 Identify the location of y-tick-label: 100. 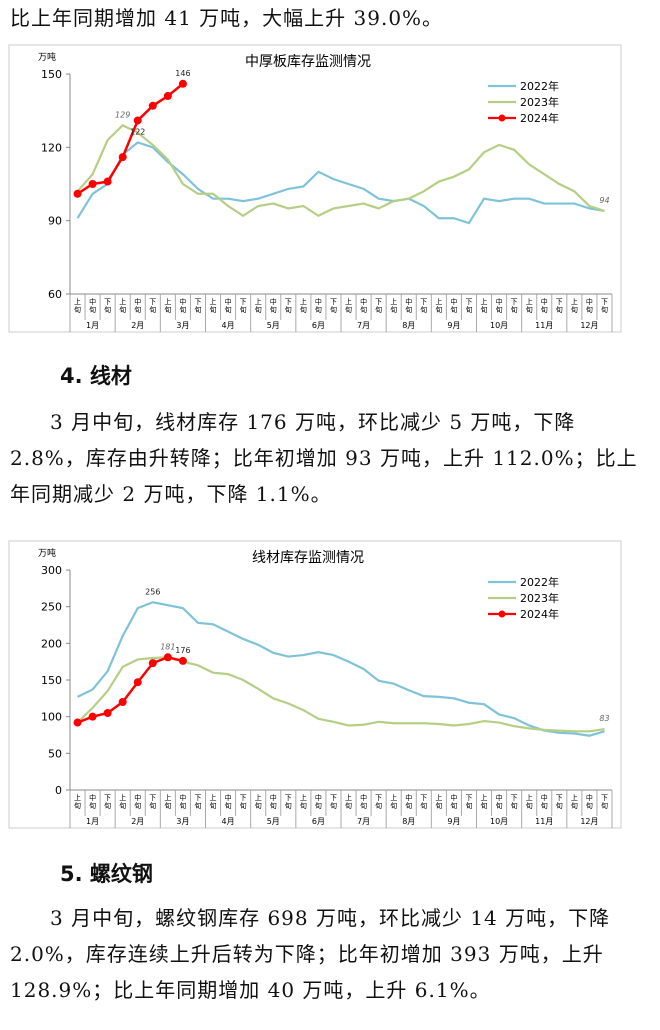
(51, 717).